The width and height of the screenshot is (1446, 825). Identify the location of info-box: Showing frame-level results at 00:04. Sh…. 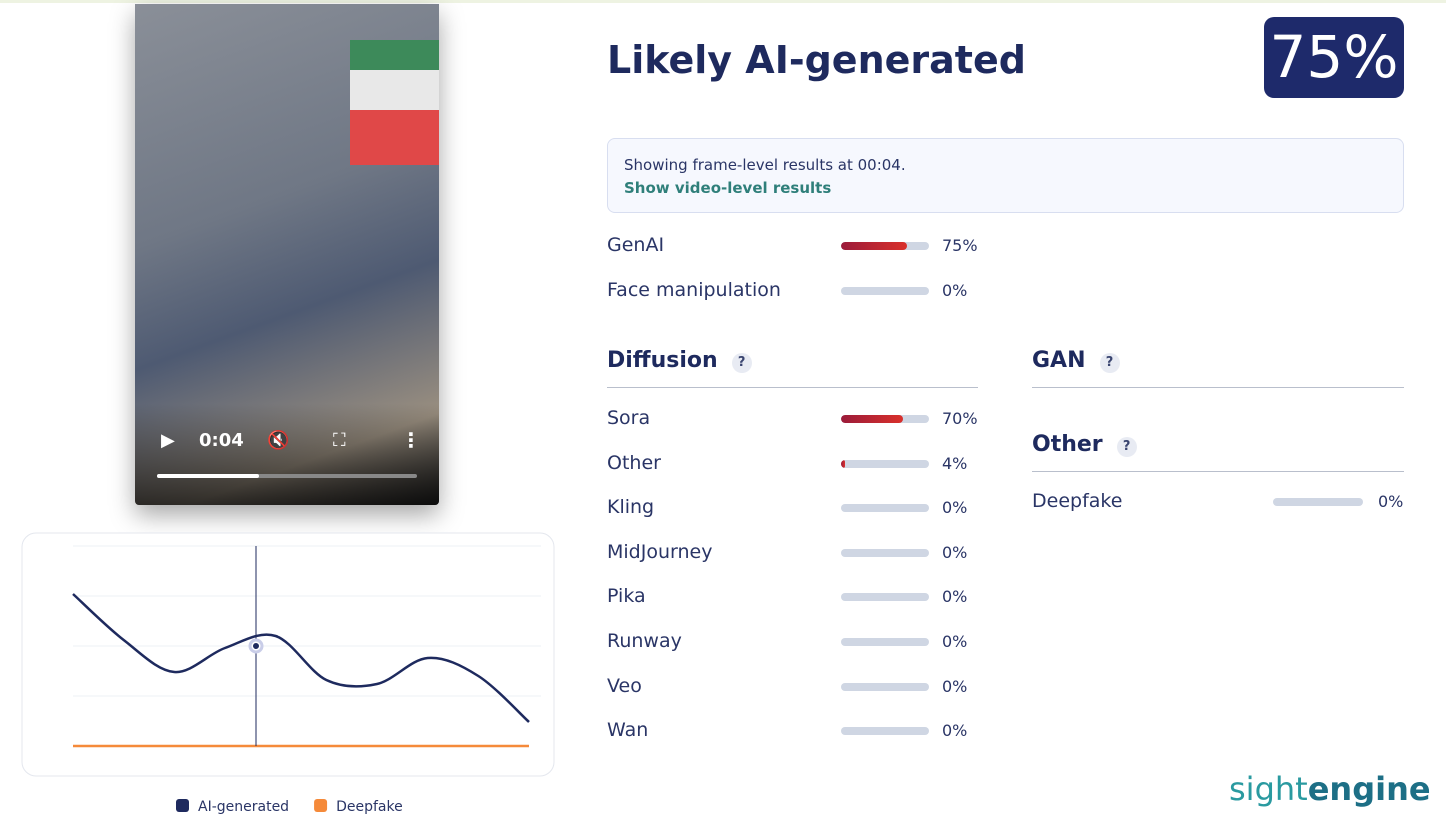
(1005, 175).